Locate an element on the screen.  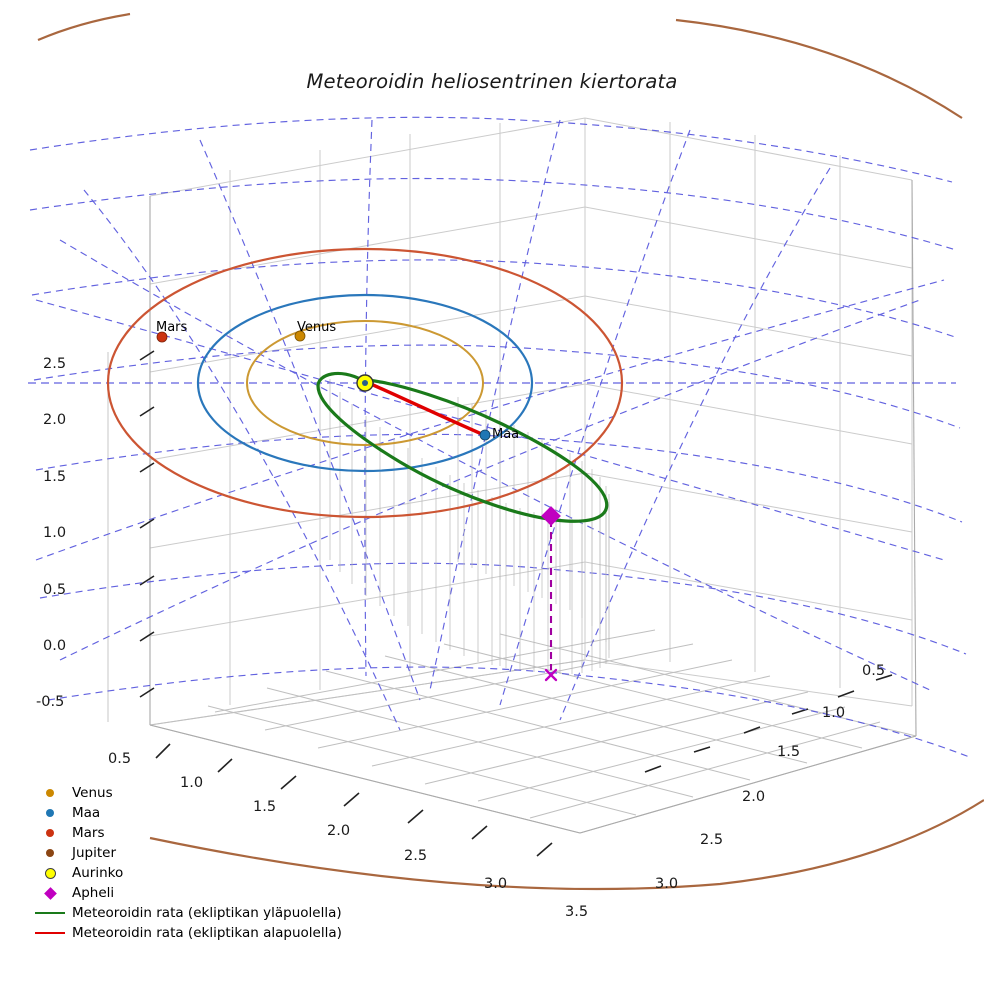
venus-marker is located at coordinates (300, 336).